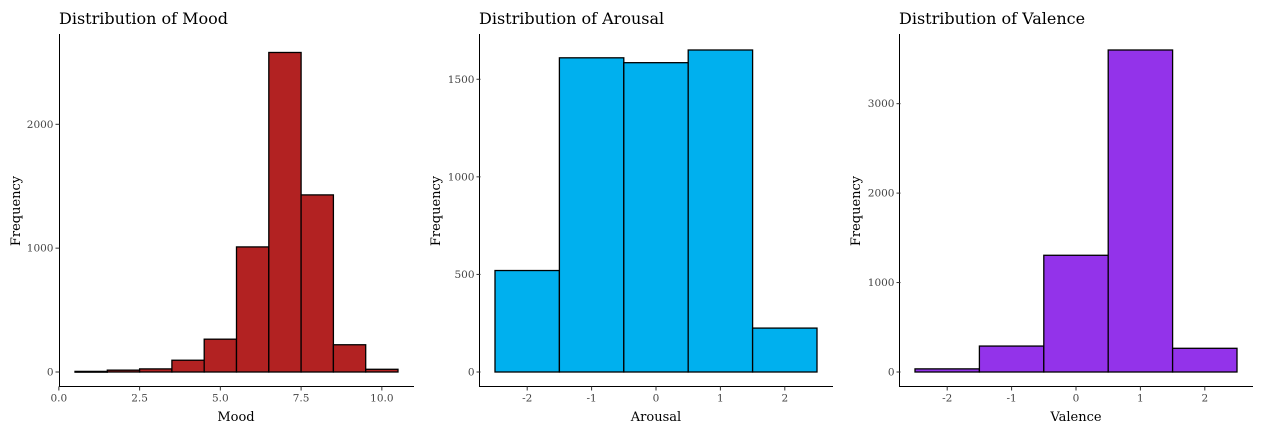  What do you see at coordinates (527, 399) in the screenshot?
I see `arousal-x-tick-label: -2` at bounding box center [527, 399].